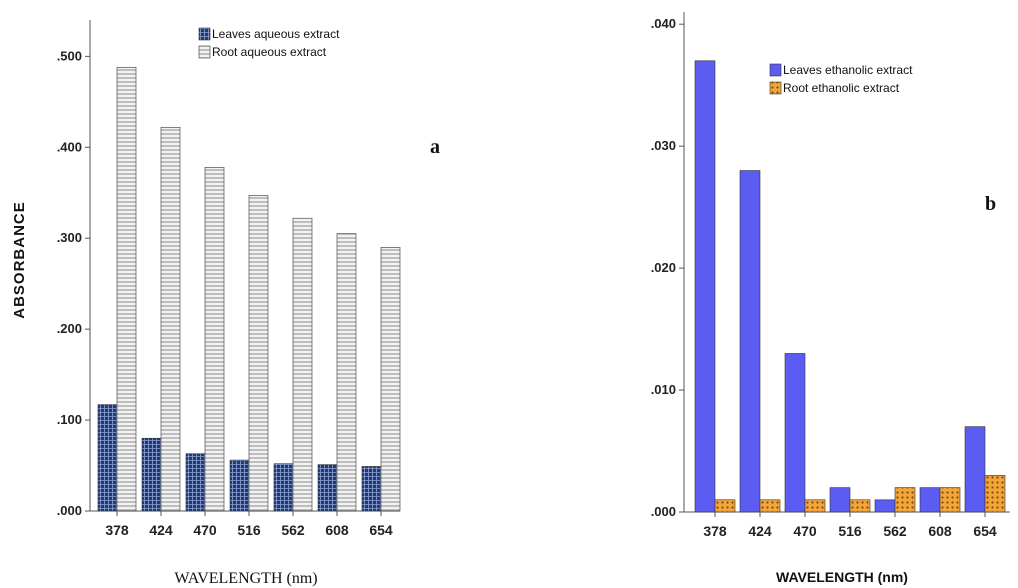 The height and width of the screenshot is (588, 1018). I want to click on panel-a-x-tick-label: 470, so click(205, 530).